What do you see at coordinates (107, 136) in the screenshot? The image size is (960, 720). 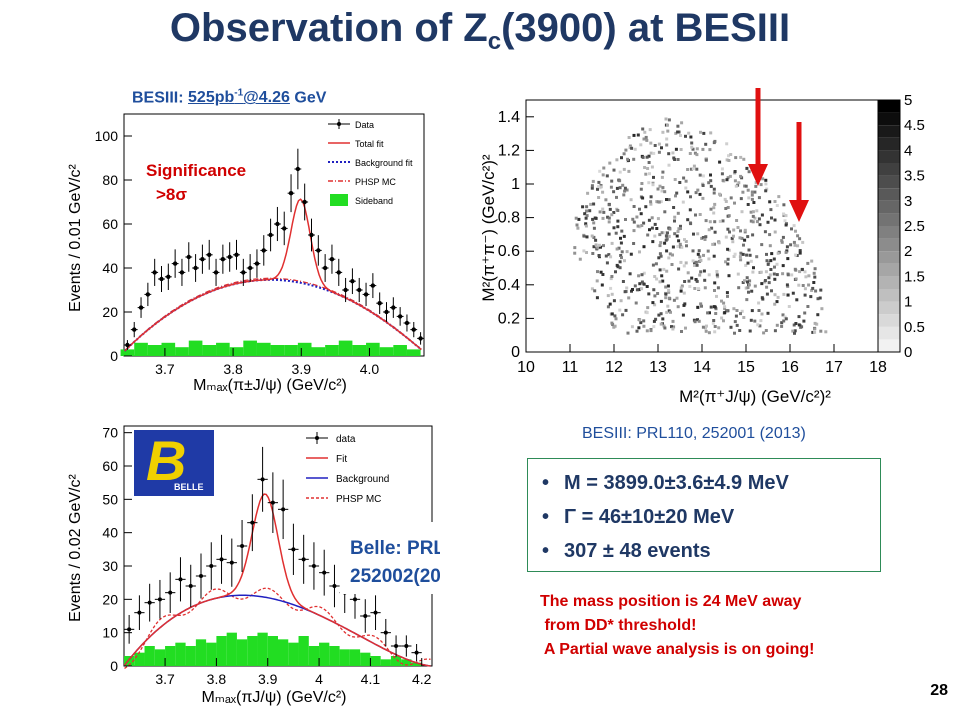 I see `besiii-ytick-label: 100` at bounding box center [107, 136].